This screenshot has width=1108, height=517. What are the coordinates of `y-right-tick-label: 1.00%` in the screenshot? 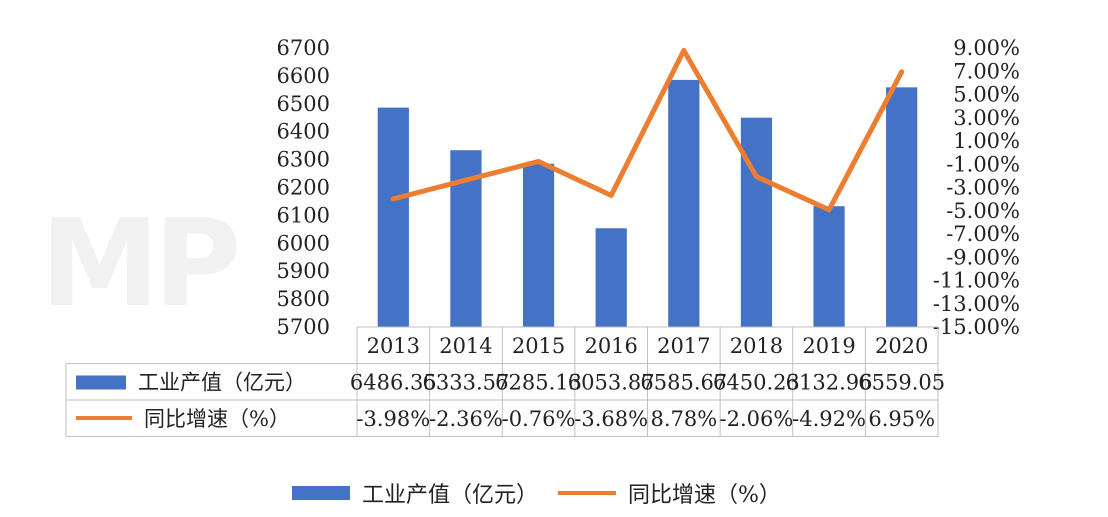 It's located at (986, 141).